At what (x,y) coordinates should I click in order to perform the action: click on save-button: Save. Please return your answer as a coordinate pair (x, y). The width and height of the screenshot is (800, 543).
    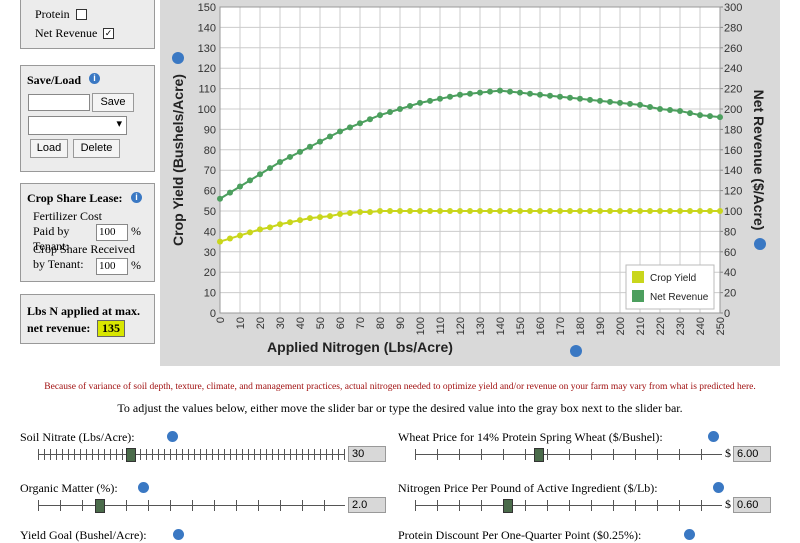
    Looking at the image, I should click on (113, 102).